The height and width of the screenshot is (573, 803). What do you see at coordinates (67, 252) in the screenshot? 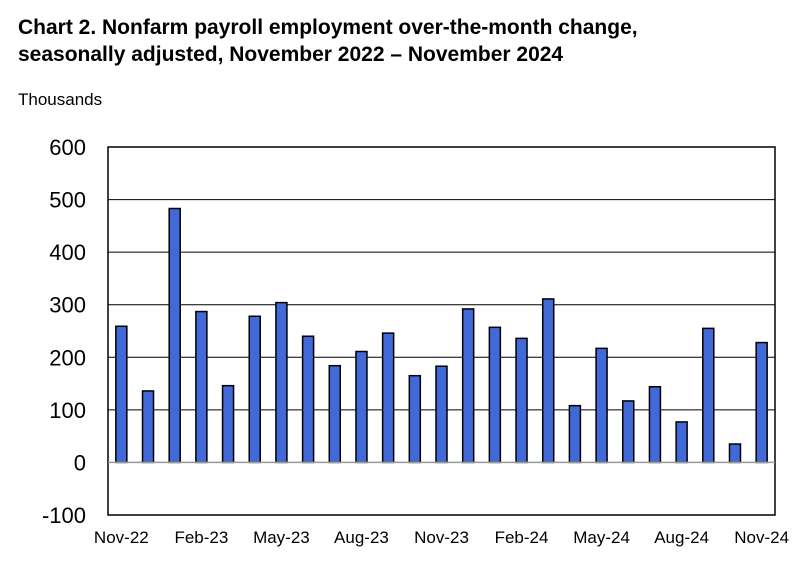
I see `y-tick-label: 400` at bounding box center [67, 252].